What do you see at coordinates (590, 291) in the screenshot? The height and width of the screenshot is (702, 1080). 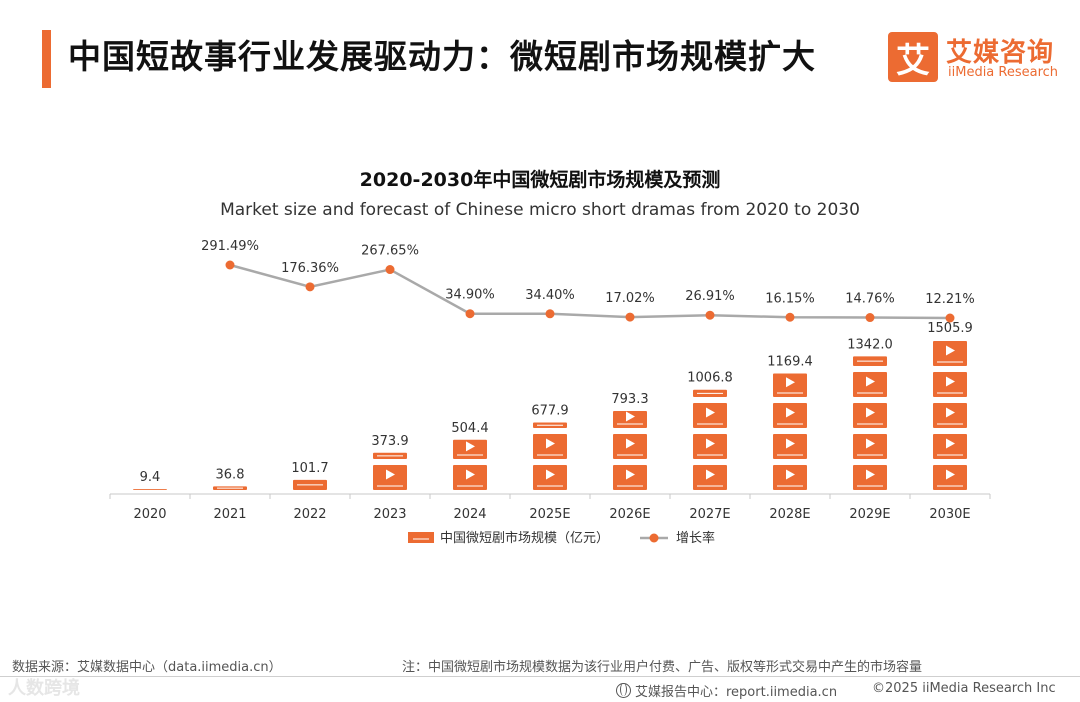 I see `growth-line` at bounding box center [590, 291].